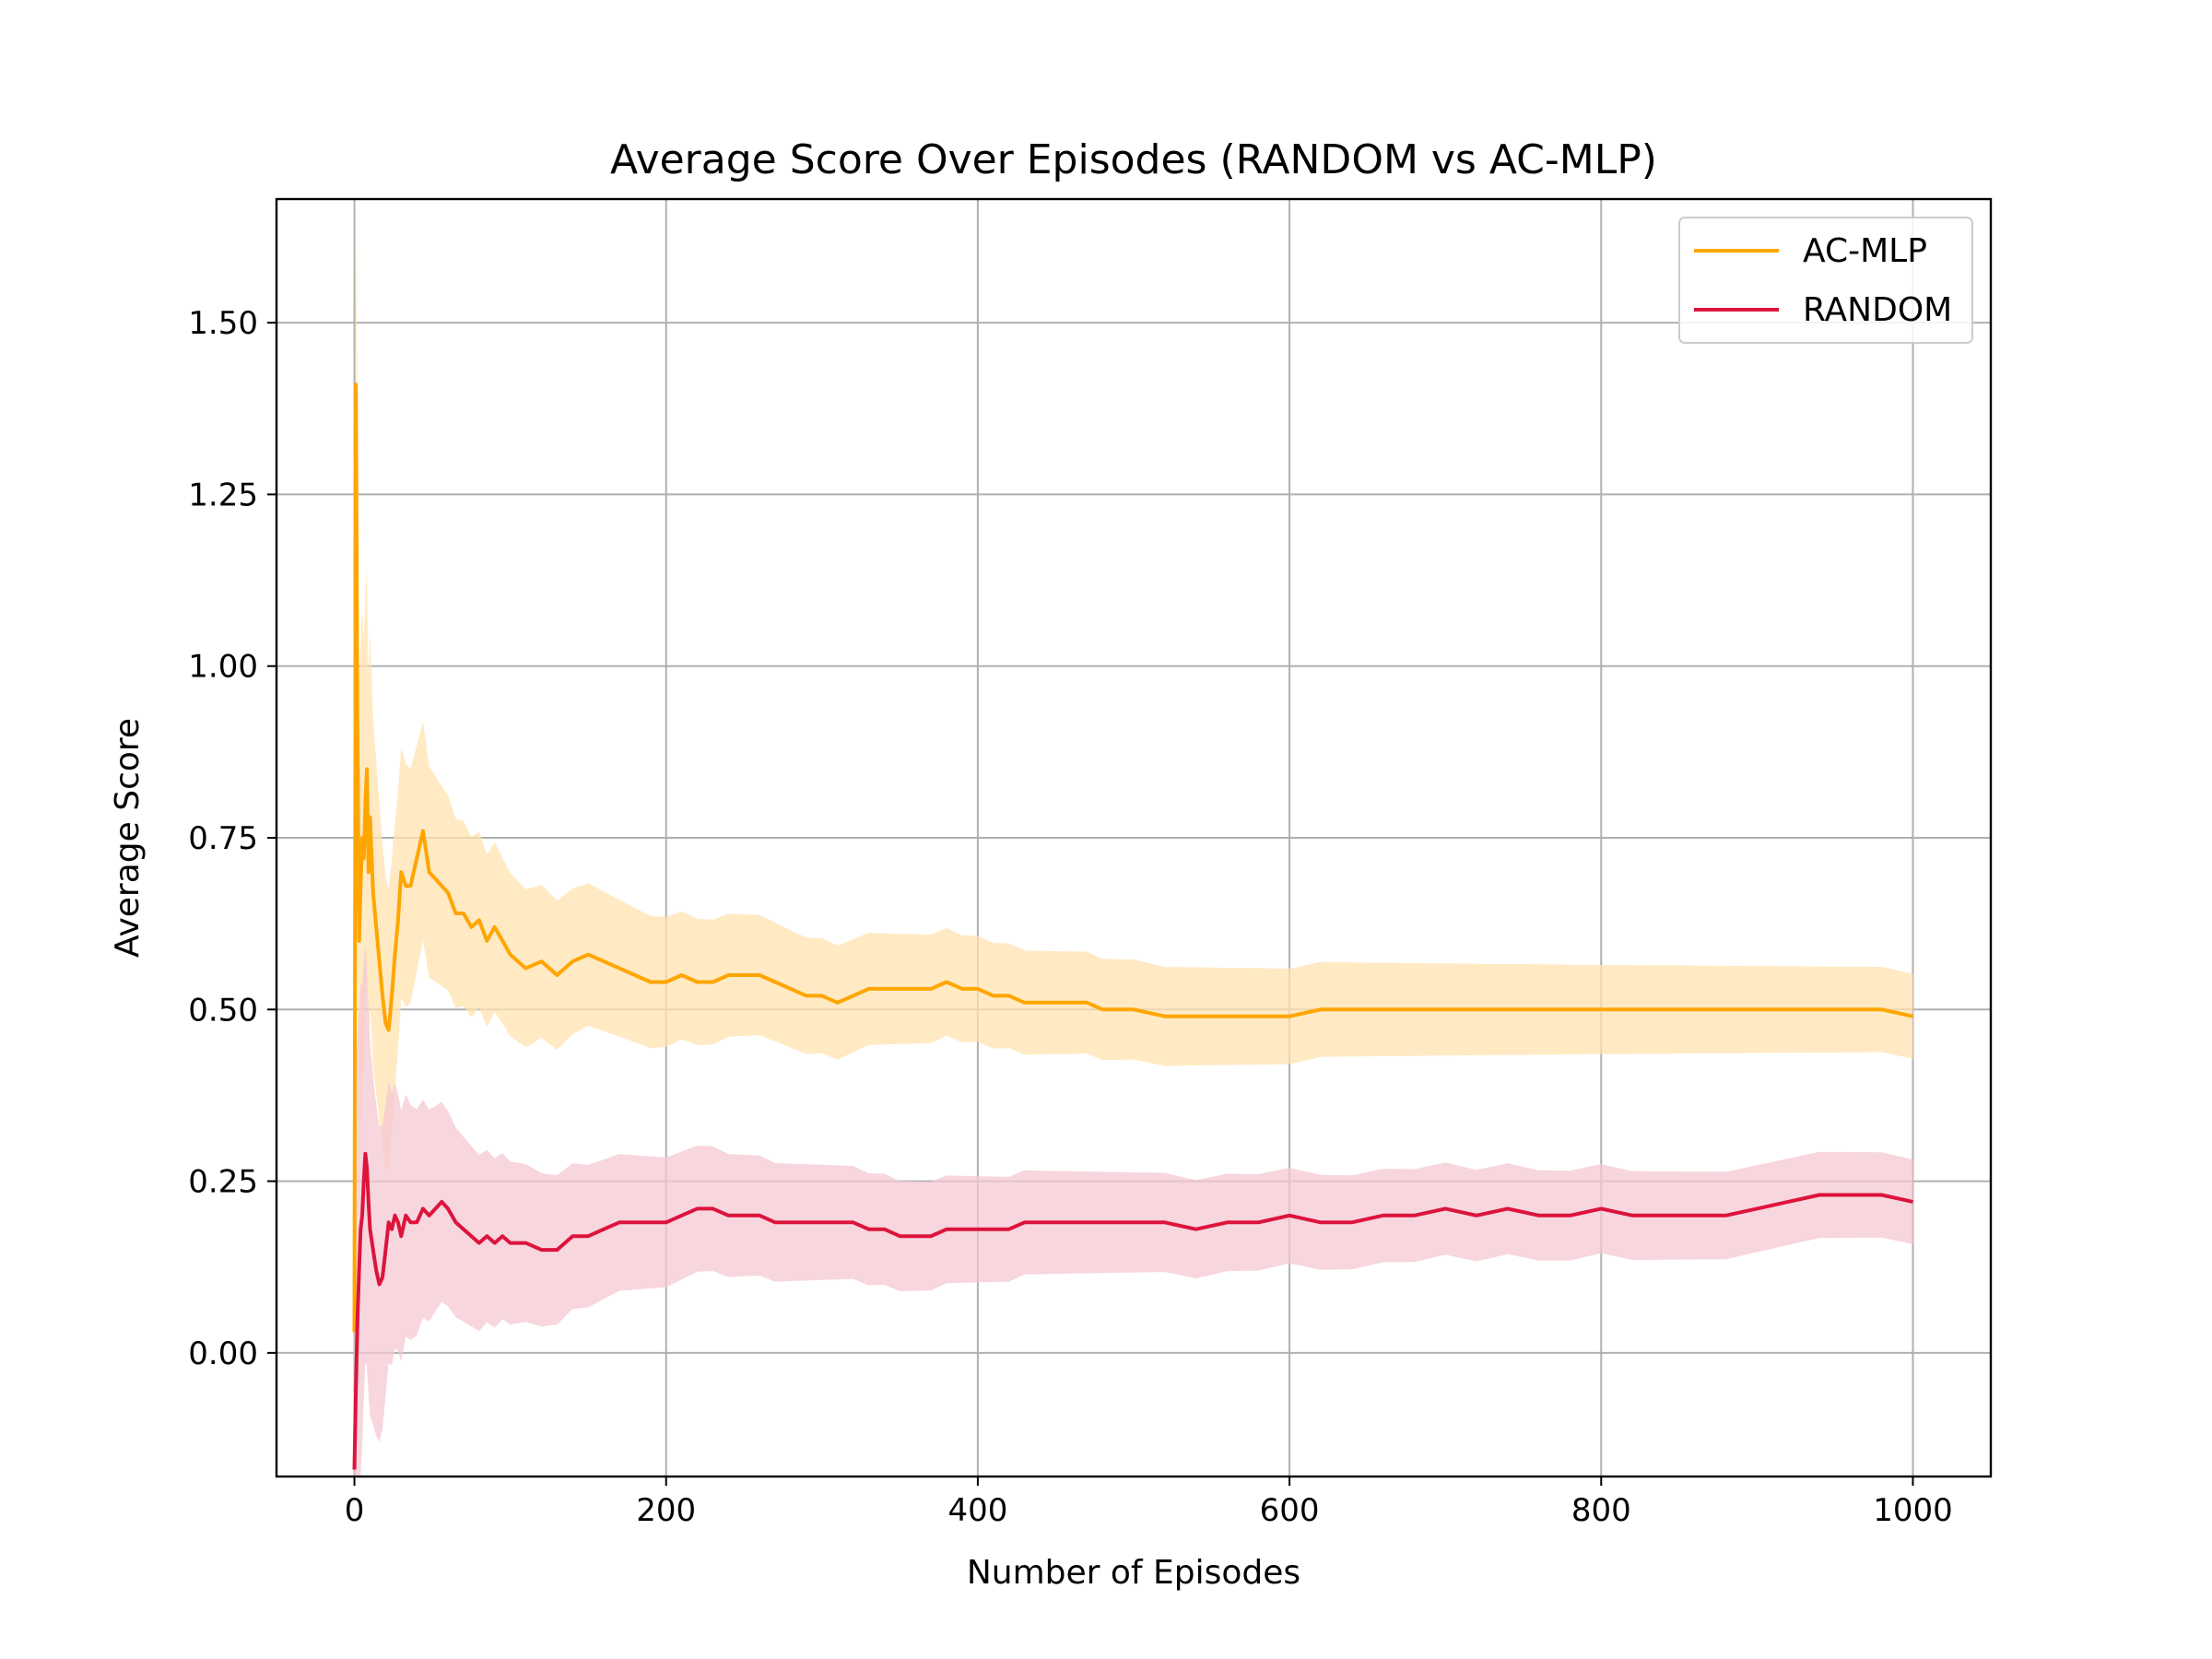 This screenshot has height=1659, width=2212. Describe the element at coordinates (223, 1182) in the screenshot. I see `y-tick-label: 0.25` at that location.